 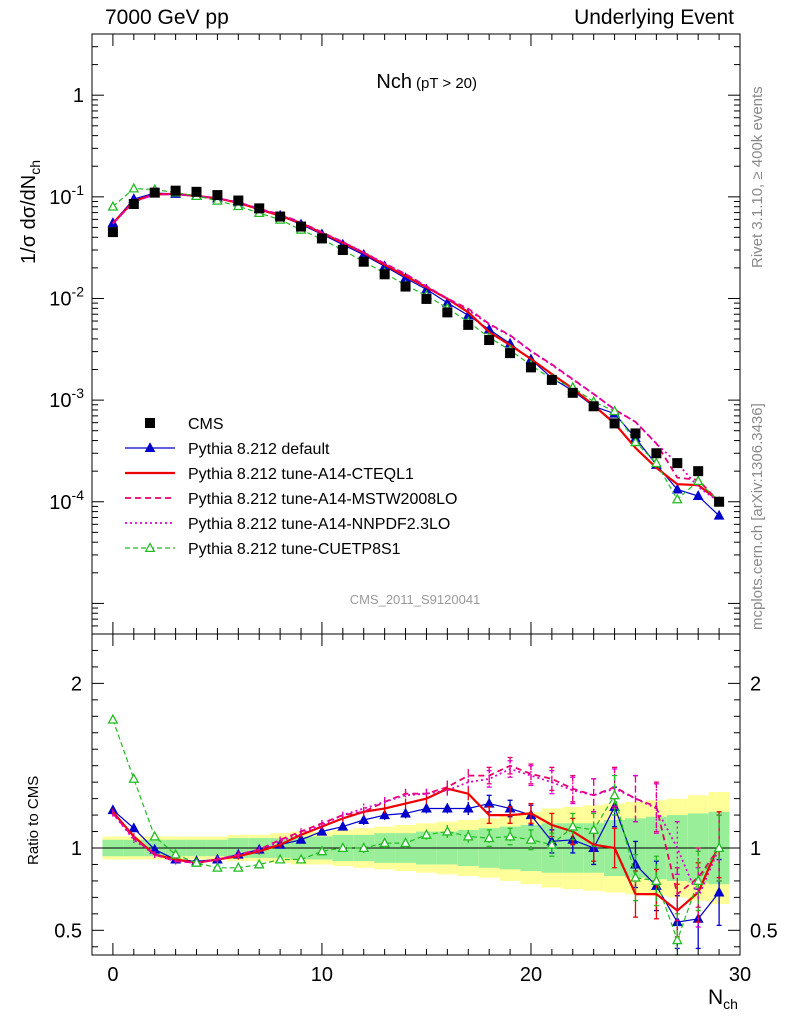 I want to click on y-axis-label: 1/σ dσ/dNch, so click(x=30, y=212).